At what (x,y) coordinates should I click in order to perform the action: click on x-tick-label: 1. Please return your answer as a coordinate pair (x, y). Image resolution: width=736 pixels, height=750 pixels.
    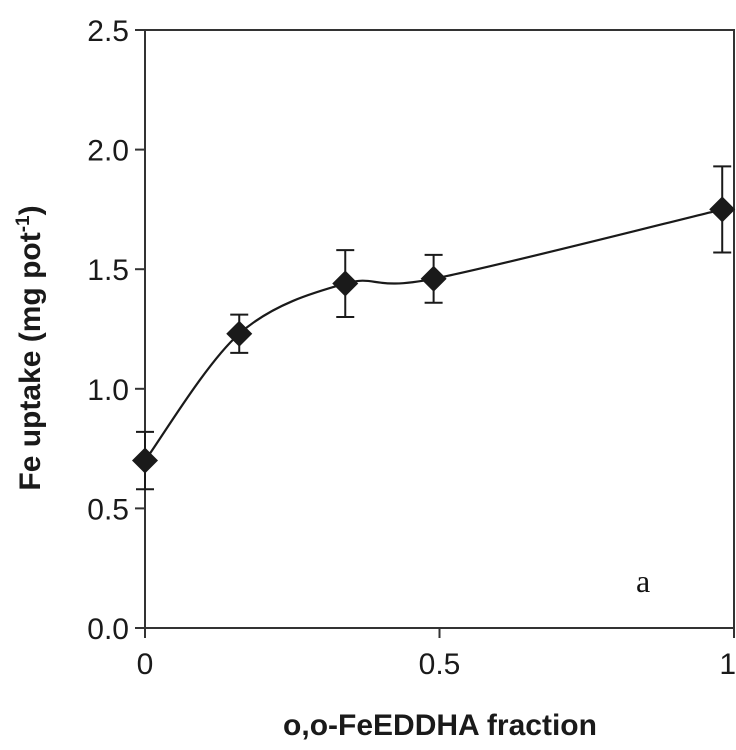
    Looking at the image, I should click on (727, 664).